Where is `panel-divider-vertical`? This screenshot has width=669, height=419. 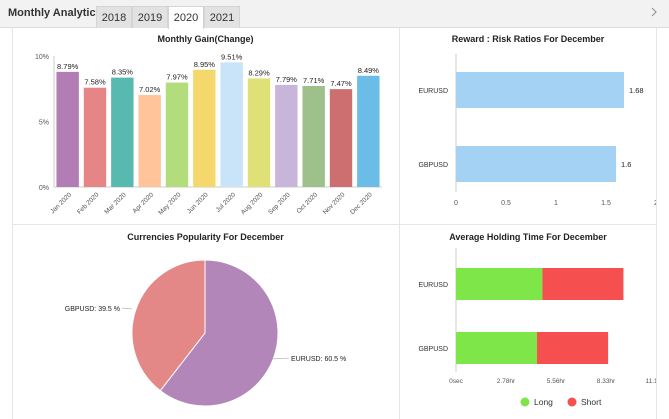 panel-divider-vertical is located at coordinates (399, 223).